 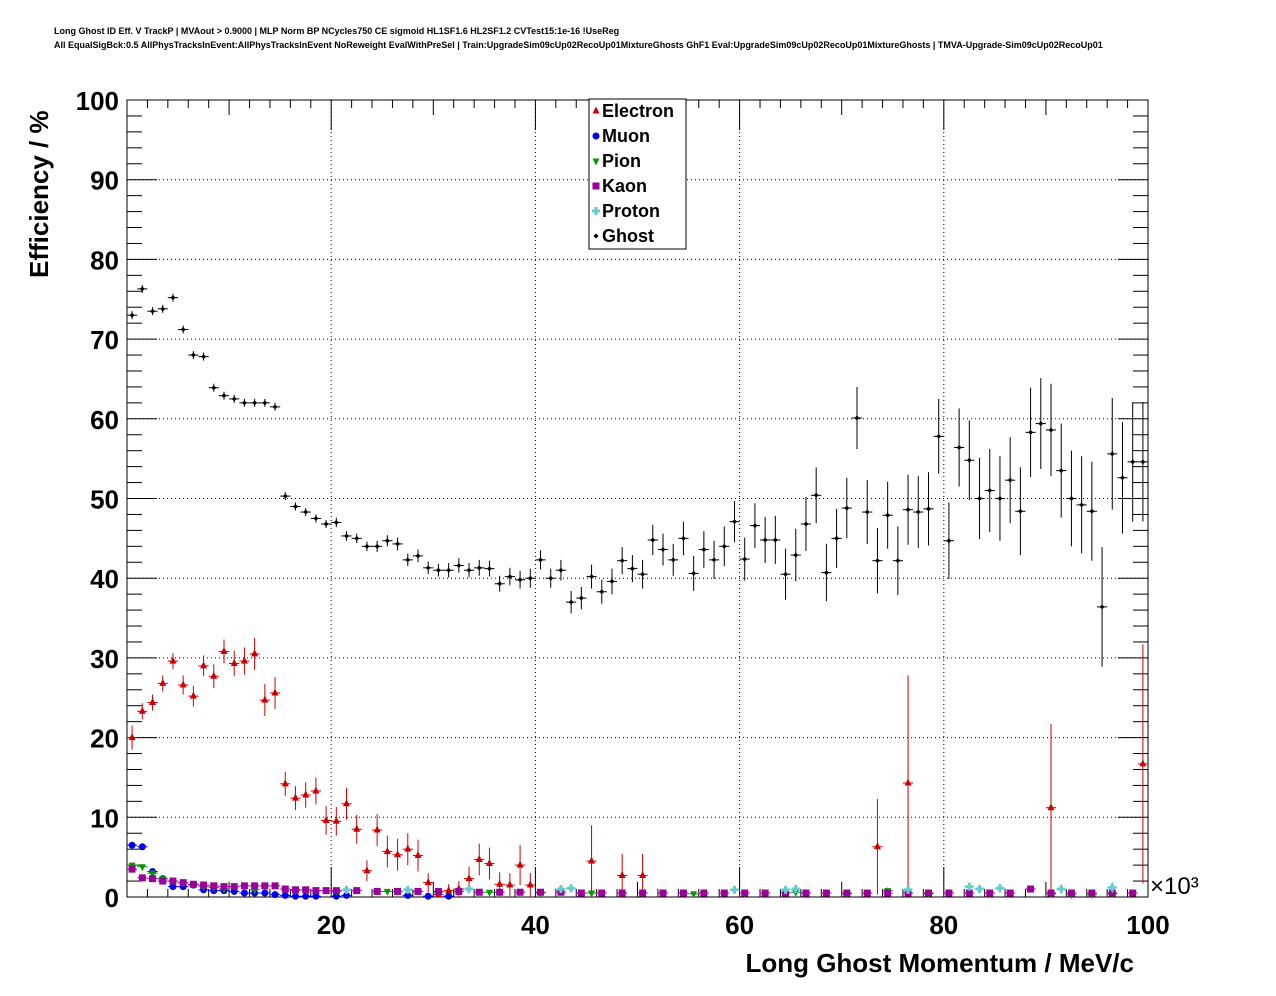 What do you see at coordinates (560, 889) in the screenshot?
I see `proton-marker` at bounding box center [560, 889].